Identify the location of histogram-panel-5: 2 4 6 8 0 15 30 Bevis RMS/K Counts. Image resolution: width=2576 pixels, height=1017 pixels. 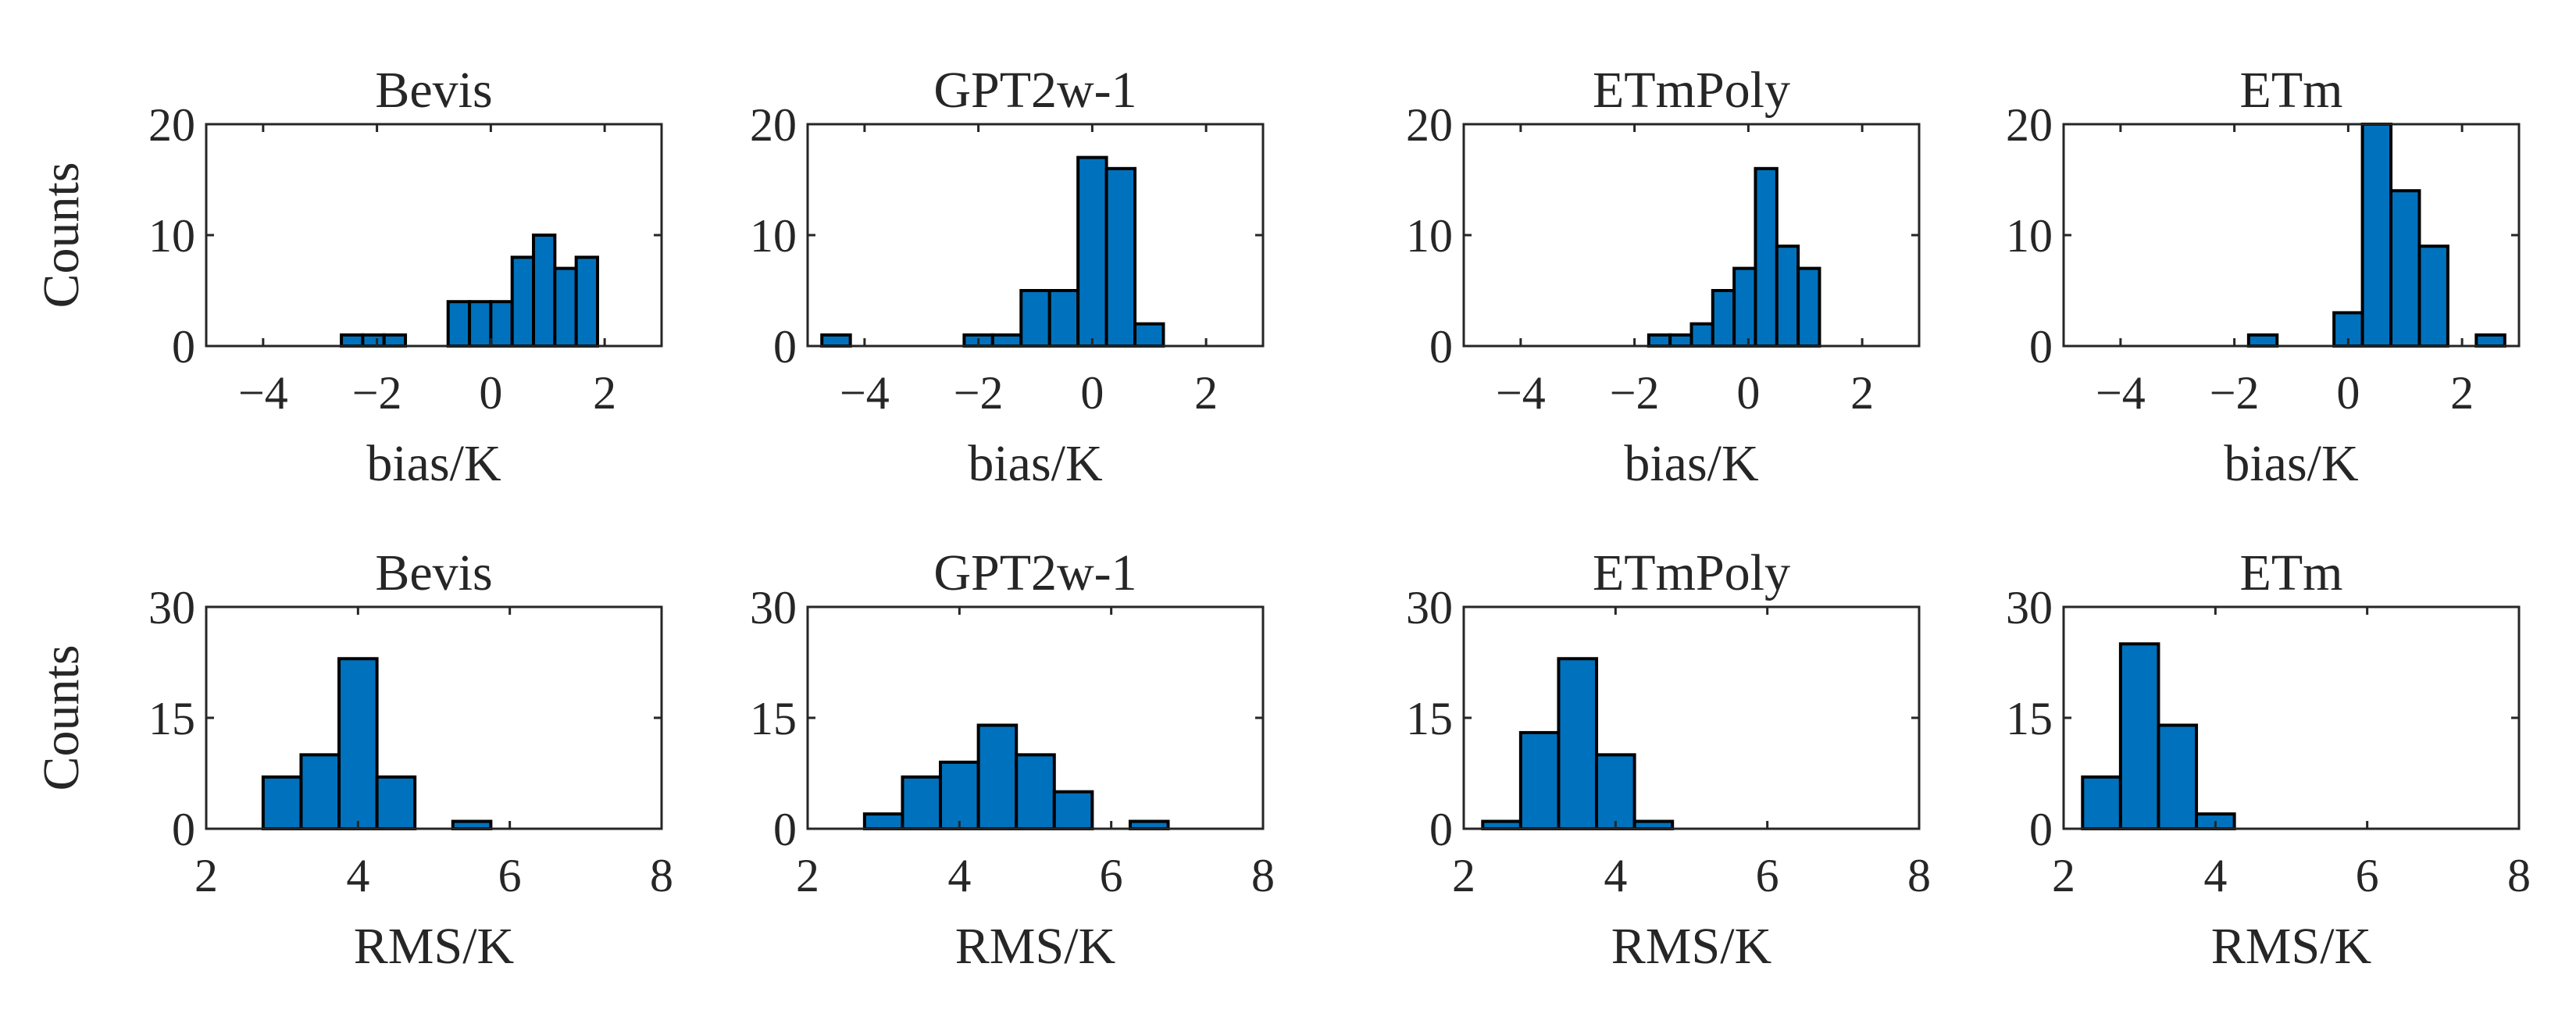
(353, 759).